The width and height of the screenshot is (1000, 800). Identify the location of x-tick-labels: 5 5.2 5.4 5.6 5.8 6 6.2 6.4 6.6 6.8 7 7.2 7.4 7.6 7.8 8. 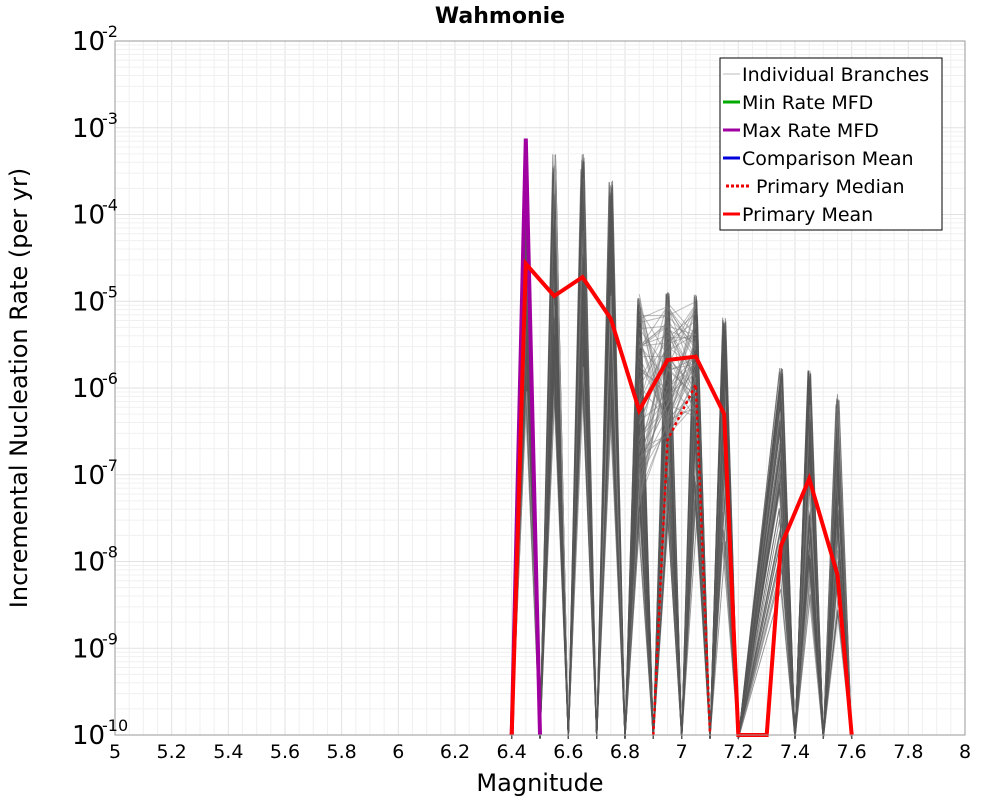
(540, 752).